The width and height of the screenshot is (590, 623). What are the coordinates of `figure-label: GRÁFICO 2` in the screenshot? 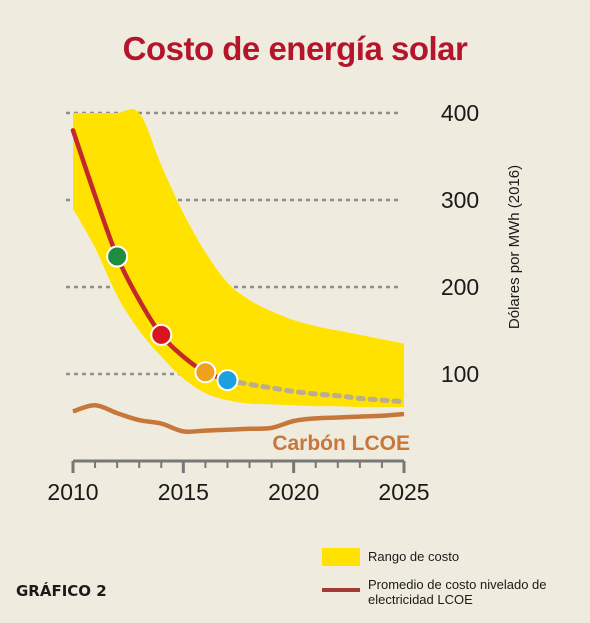 It's located at (61, 591).